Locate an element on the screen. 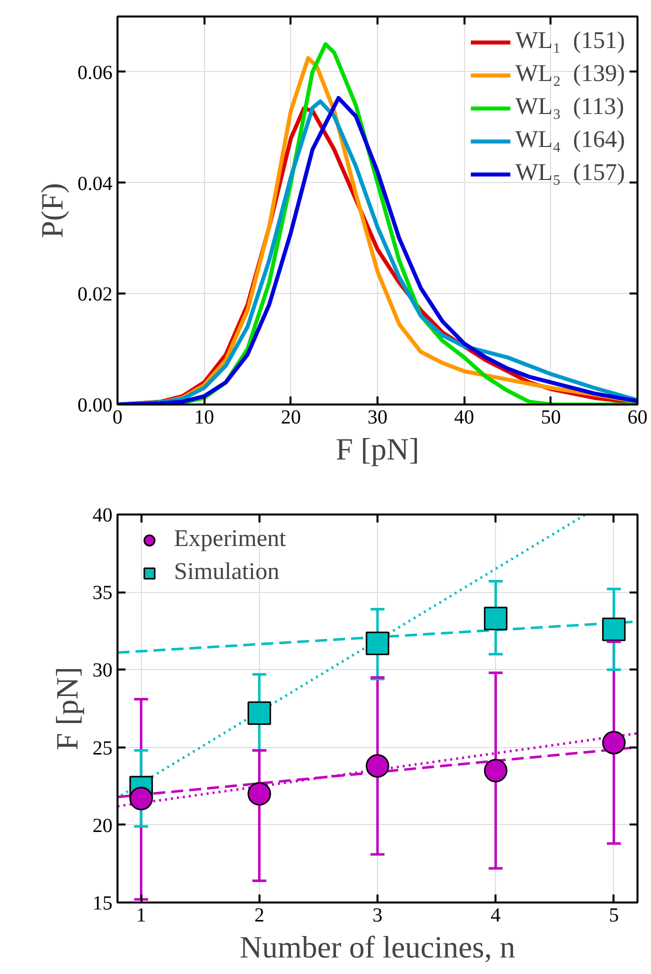  x-tick-label: 2 is located at coordinates (259, 915).